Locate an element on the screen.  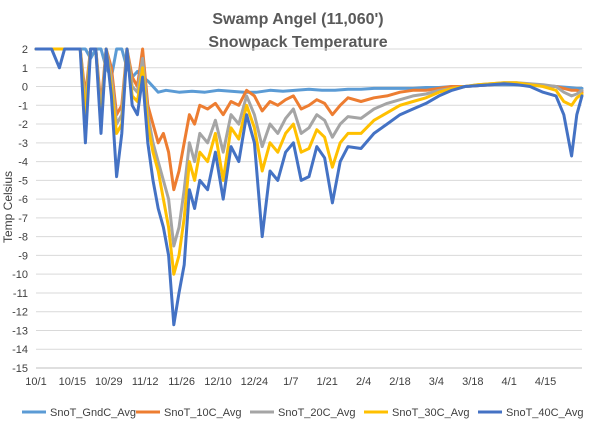
y-tick-label: -6 is located at coordinates (23, 200).